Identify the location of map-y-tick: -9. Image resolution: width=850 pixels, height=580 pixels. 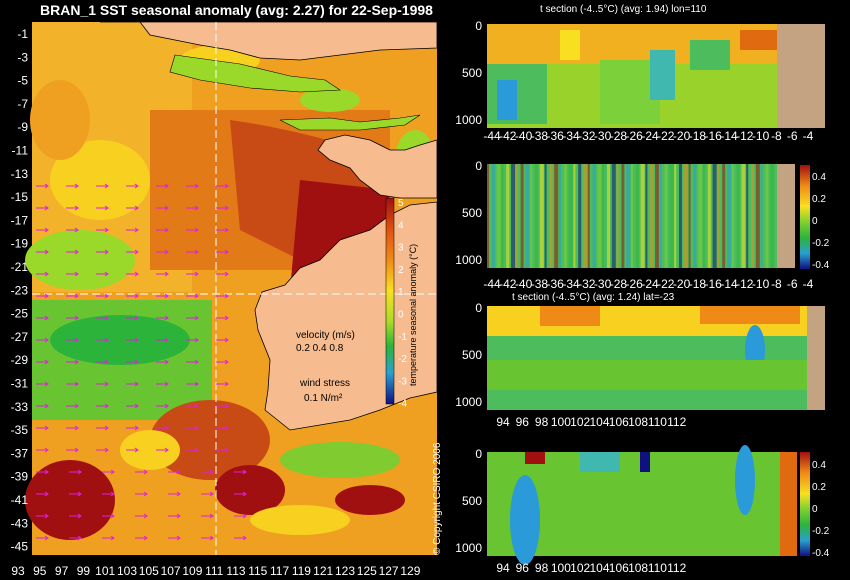
(22, 127).